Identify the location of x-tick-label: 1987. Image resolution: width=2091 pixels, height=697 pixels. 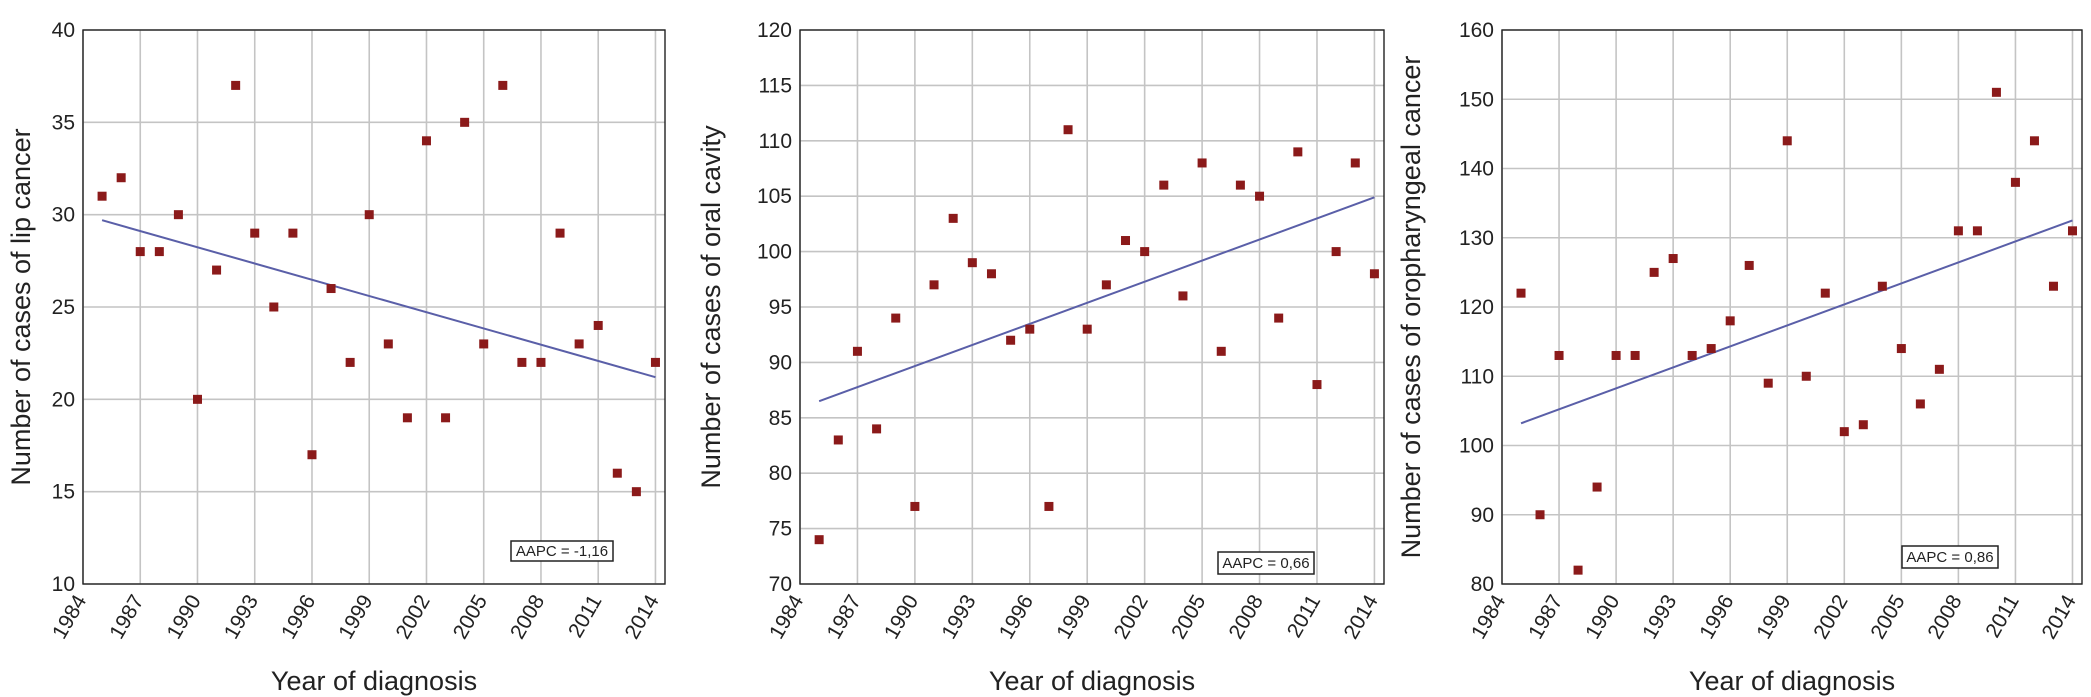
(126, 617).